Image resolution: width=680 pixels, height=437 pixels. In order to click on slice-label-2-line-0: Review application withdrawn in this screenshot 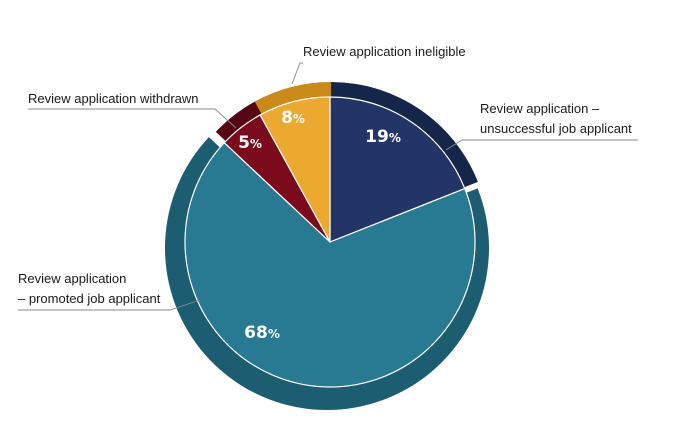, I will do `click(113, 98)`.